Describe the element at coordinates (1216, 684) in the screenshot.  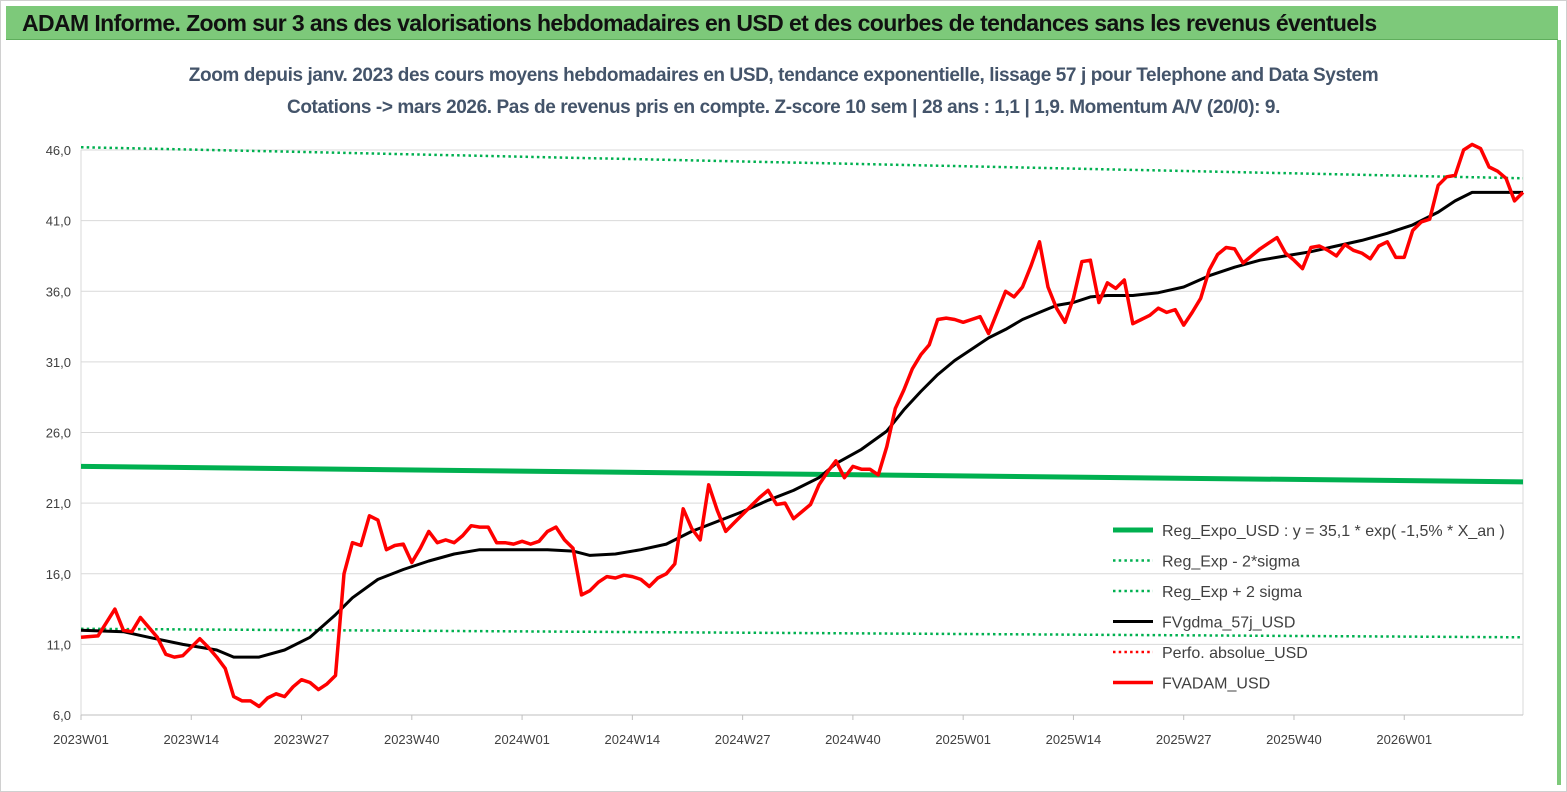
I see `legend-label: FVADAM_USD` at that location.